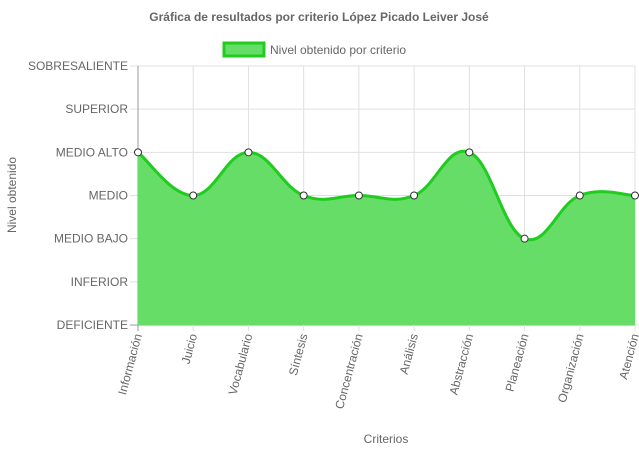 Image resolution: width=639 pixels, height=452 pixels. What do you see at coordinates (92, 152) in the screenshot?
I see `y-tick-label: MEDIO ALTO` at bounding box center [92, 152].